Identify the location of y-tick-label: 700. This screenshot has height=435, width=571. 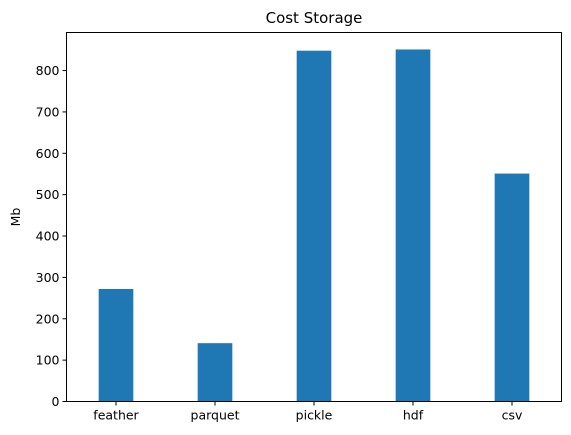
(48, 111).